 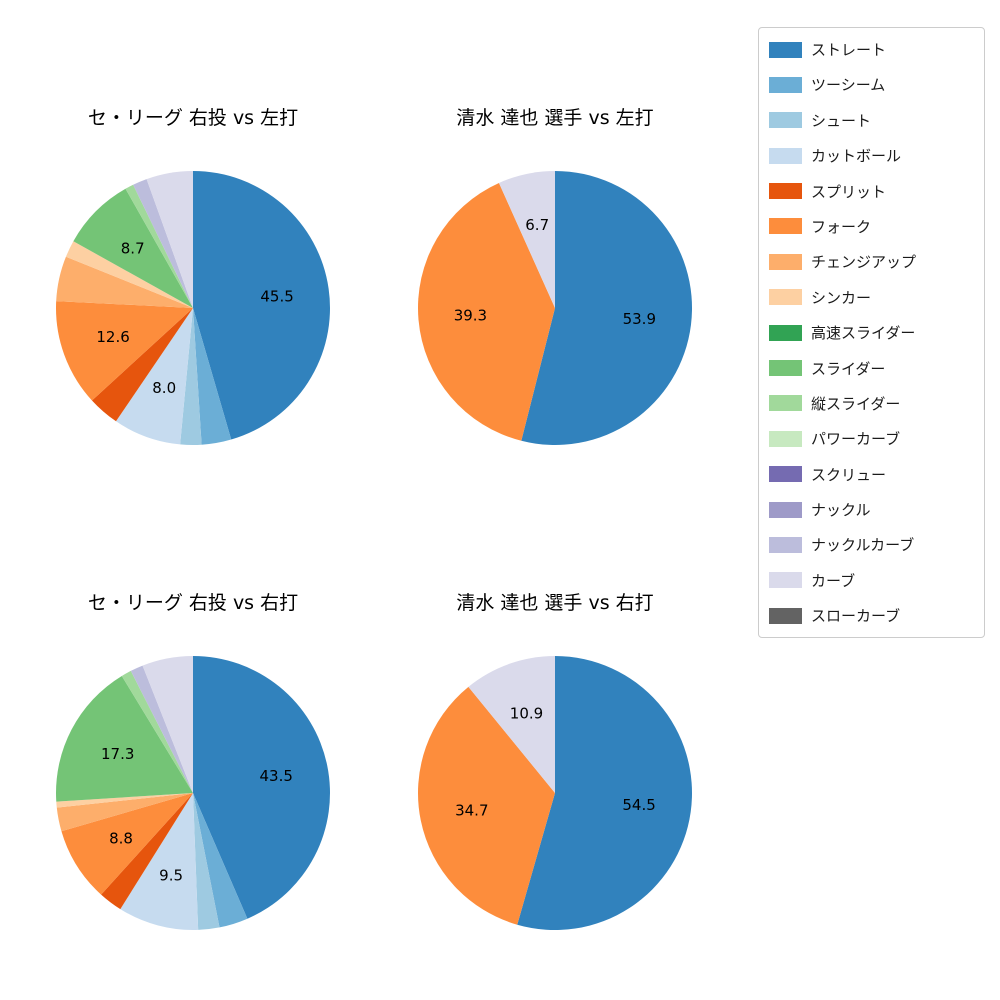 I want to click on legend-item: フォーク, so click(x=871, y=226).